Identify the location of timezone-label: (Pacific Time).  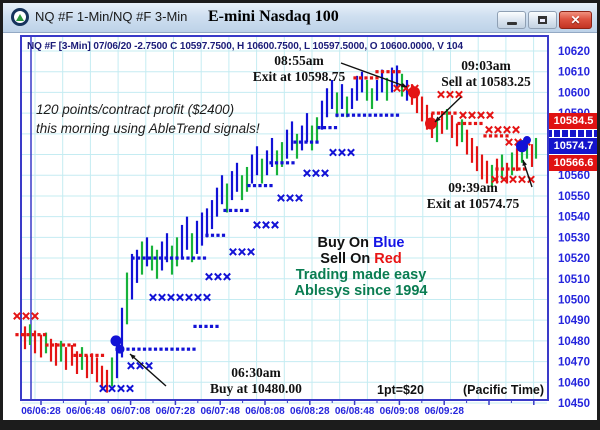
(504, 390).